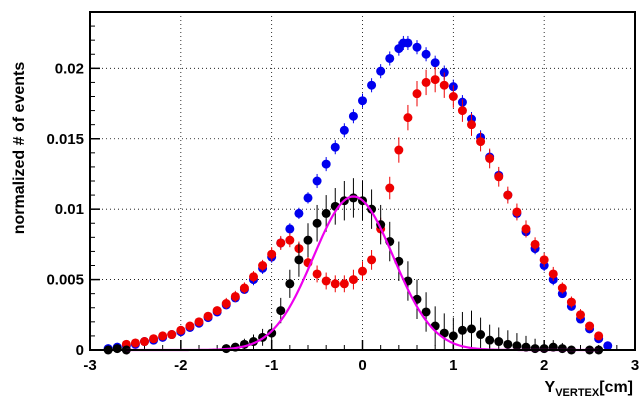 This screenshot has width=639, height=405. What do you see at coordinates (544, 365) in the screenshot?
I see `x-tick-label: 2` at bounding box center [544, 365].